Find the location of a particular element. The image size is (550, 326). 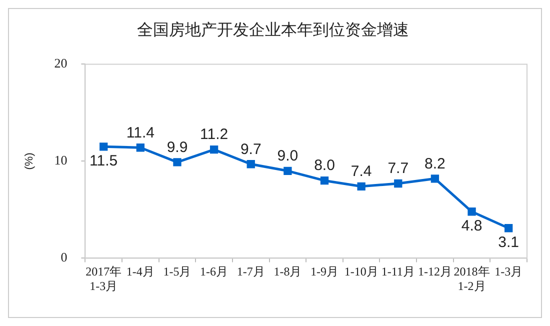

data-label: 11.2 is located at coordinates (214, 135).